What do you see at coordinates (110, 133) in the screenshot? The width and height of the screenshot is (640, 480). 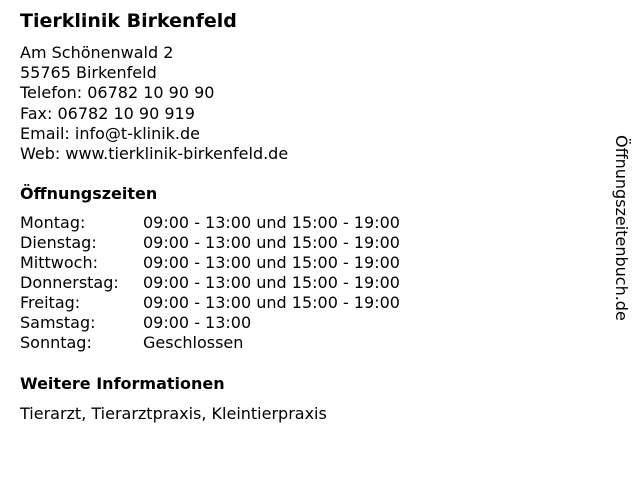 I see `email: Email: info@t-klinik.de` at bounding box center [110, 133].